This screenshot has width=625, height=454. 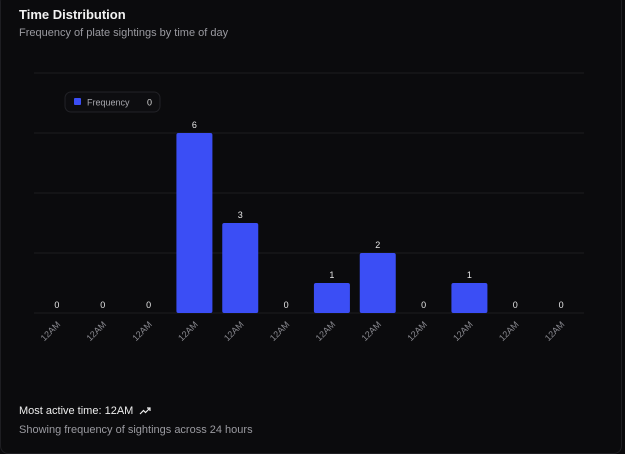 What do you see at coordinates (108, 103) in the screenshot?
I see `legend-label: Frequency` at bounding box center [108, 103].